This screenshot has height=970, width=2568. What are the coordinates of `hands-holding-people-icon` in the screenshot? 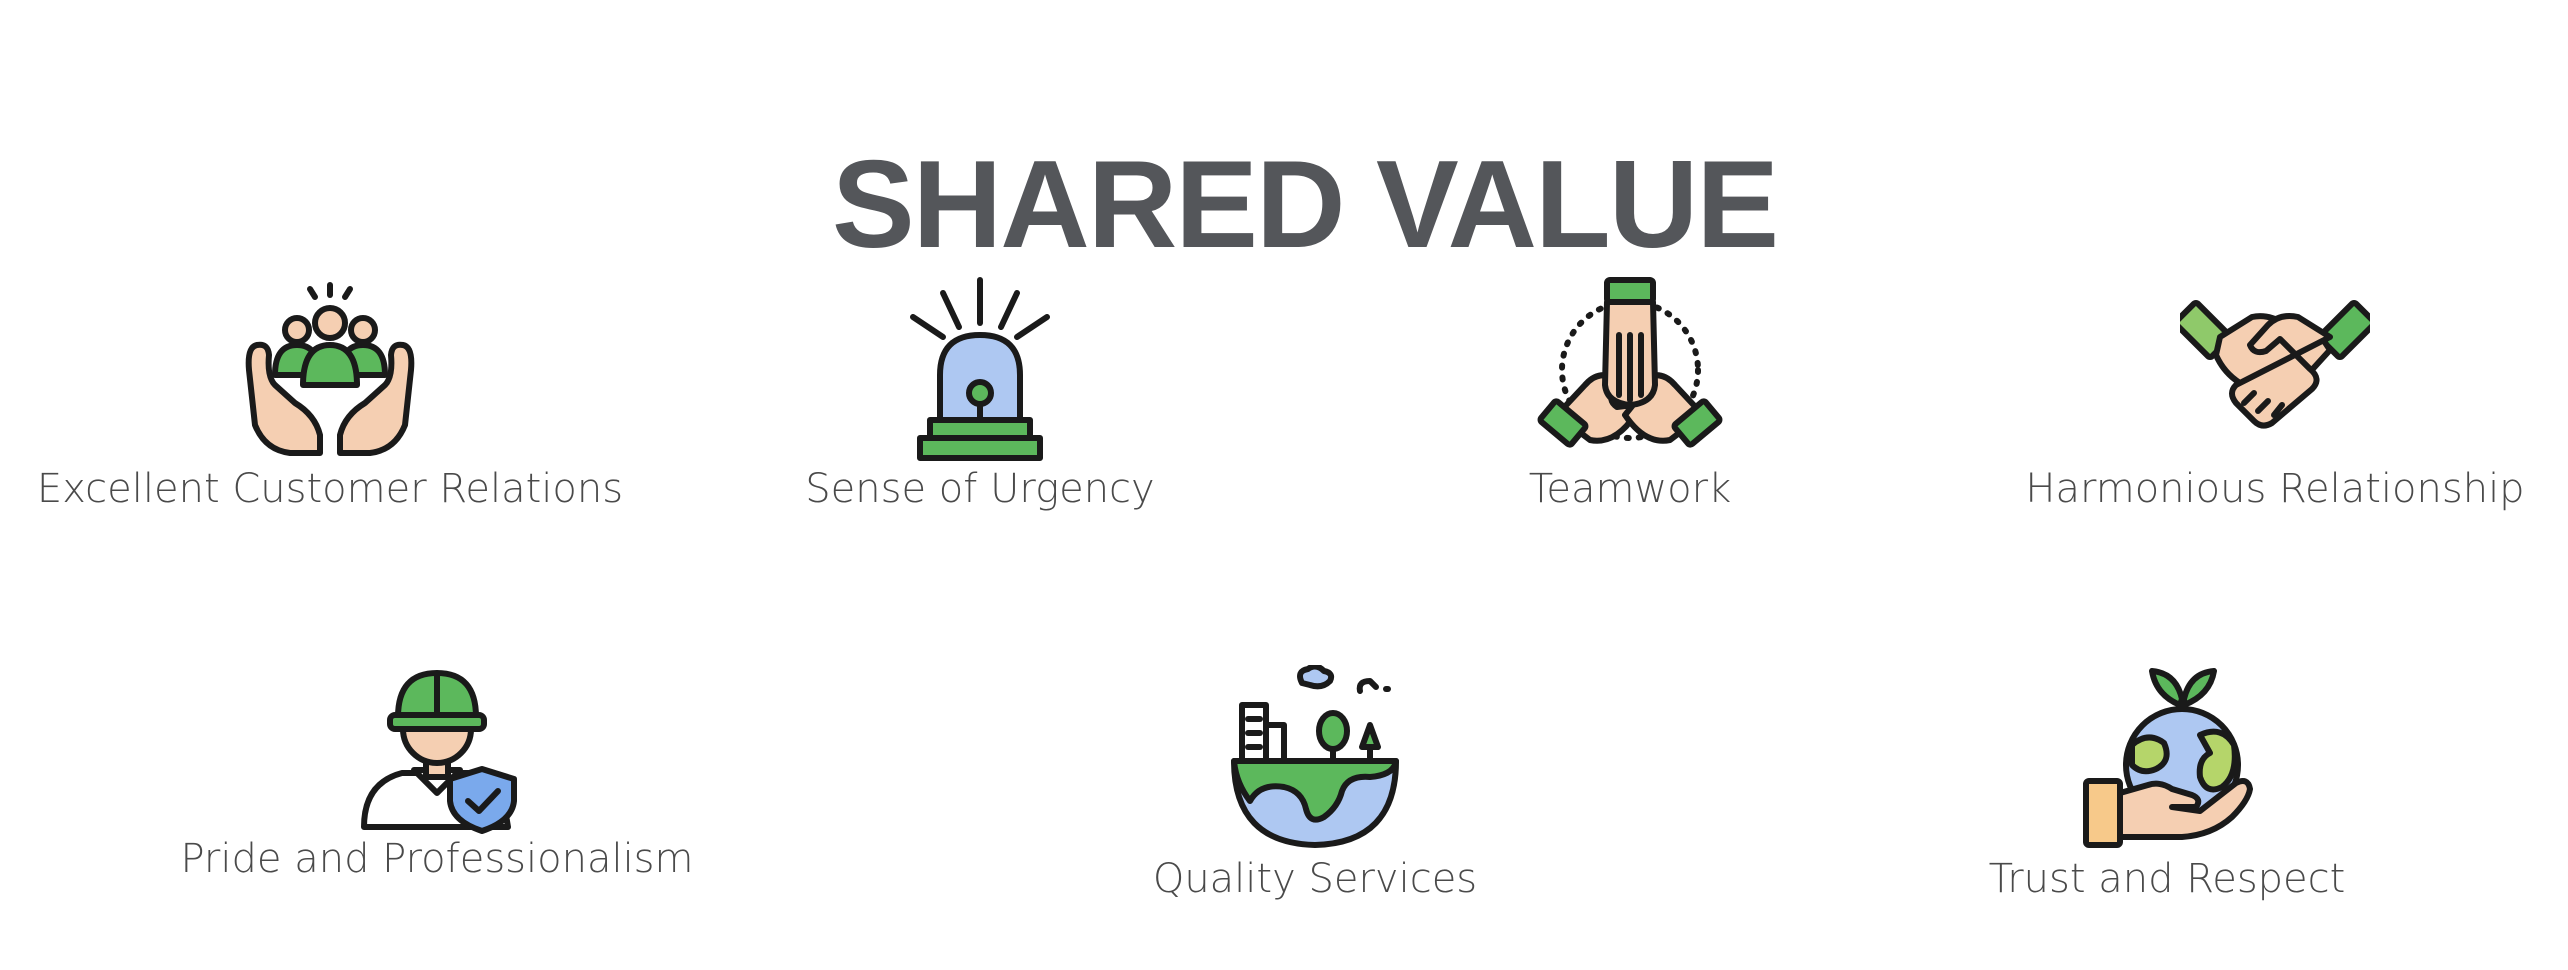 It's located at (330, 369).